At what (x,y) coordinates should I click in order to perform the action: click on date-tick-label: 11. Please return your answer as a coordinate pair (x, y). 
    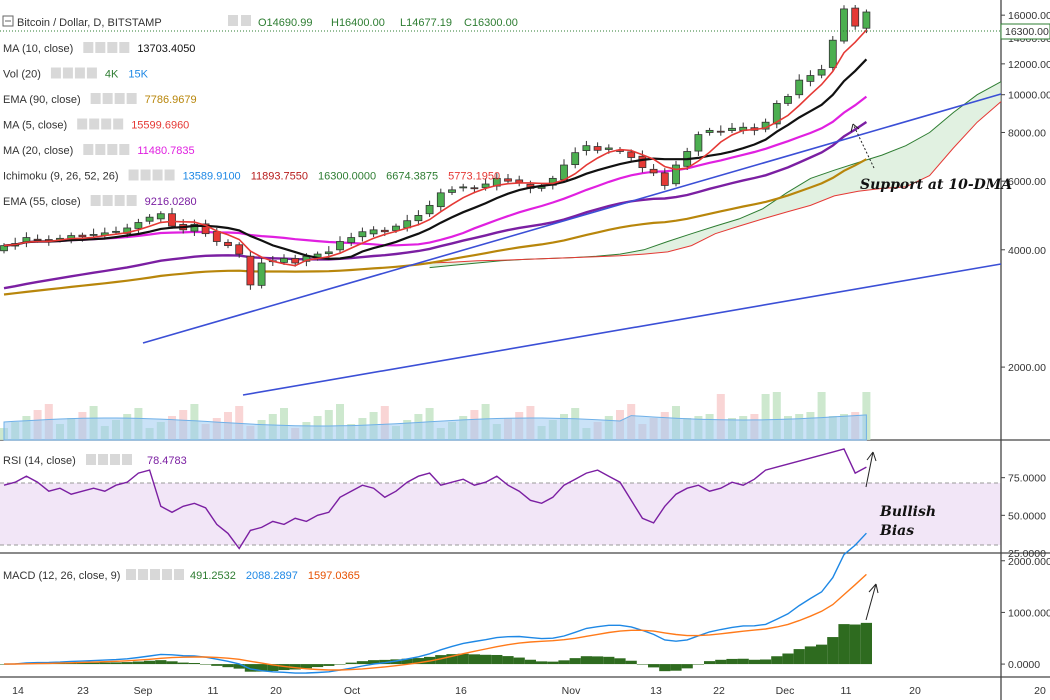
    Looking at the image, I should click on (213, 691).